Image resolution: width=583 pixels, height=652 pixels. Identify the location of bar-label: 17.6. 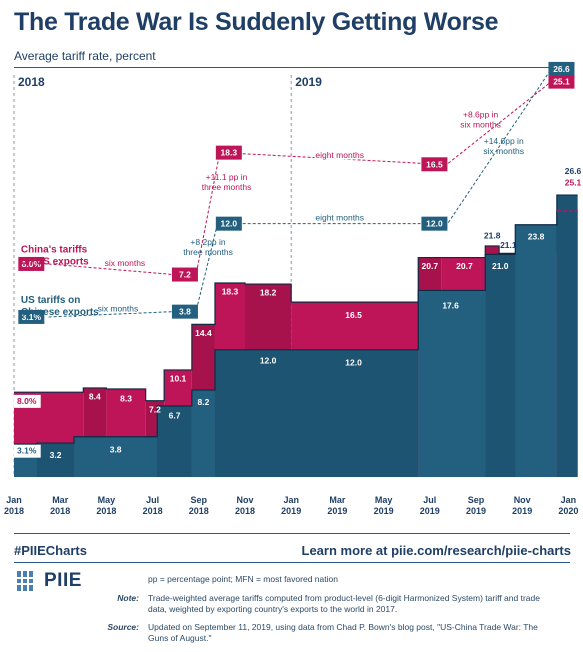
(450, 305).